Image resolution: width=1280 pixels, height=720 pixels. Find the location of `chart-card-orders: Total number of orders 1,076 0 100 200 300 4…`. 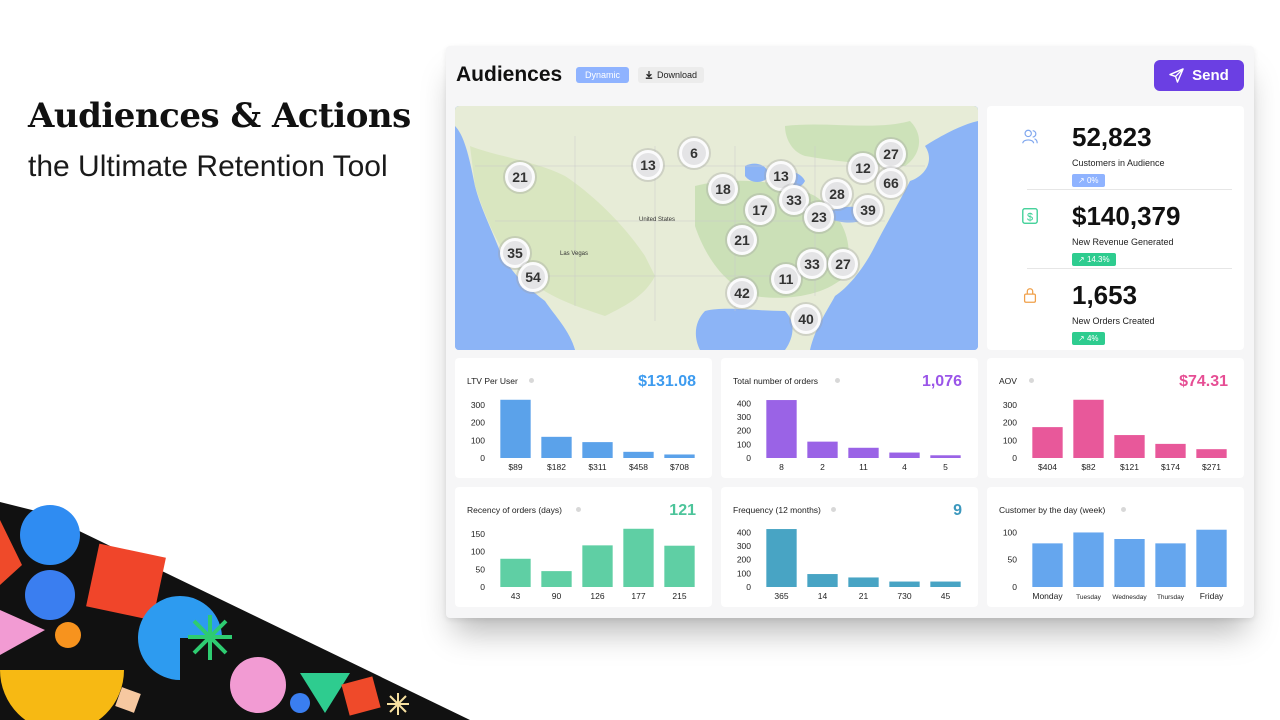

chart-card-orders: Total number of orders 1,076 0 100 200 300 4… is located at coordinates (849, 418).